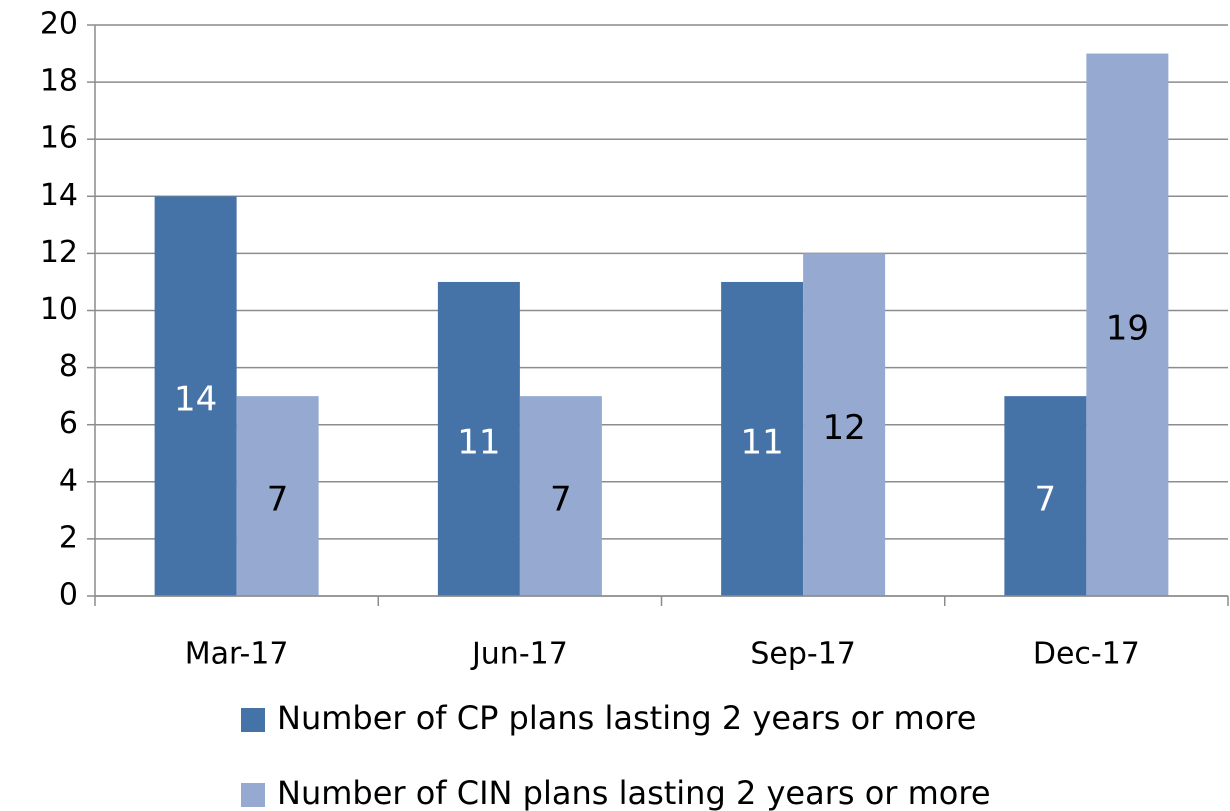  What do you see at coordinates (59, 195) in the screenshot?
I see `y-tick-label: 14` at bounding box center [59, 195].